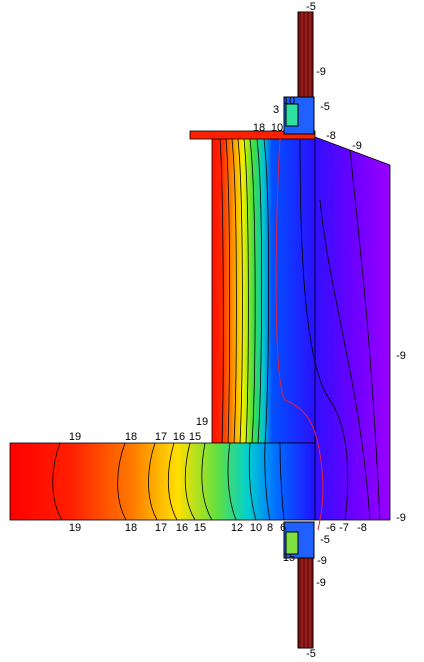 The height and width of the screenshot is (662, 424). What do you see at coordinates (263, 290) in the screenshot?
I see `wall` at bounding box center [263, 290].